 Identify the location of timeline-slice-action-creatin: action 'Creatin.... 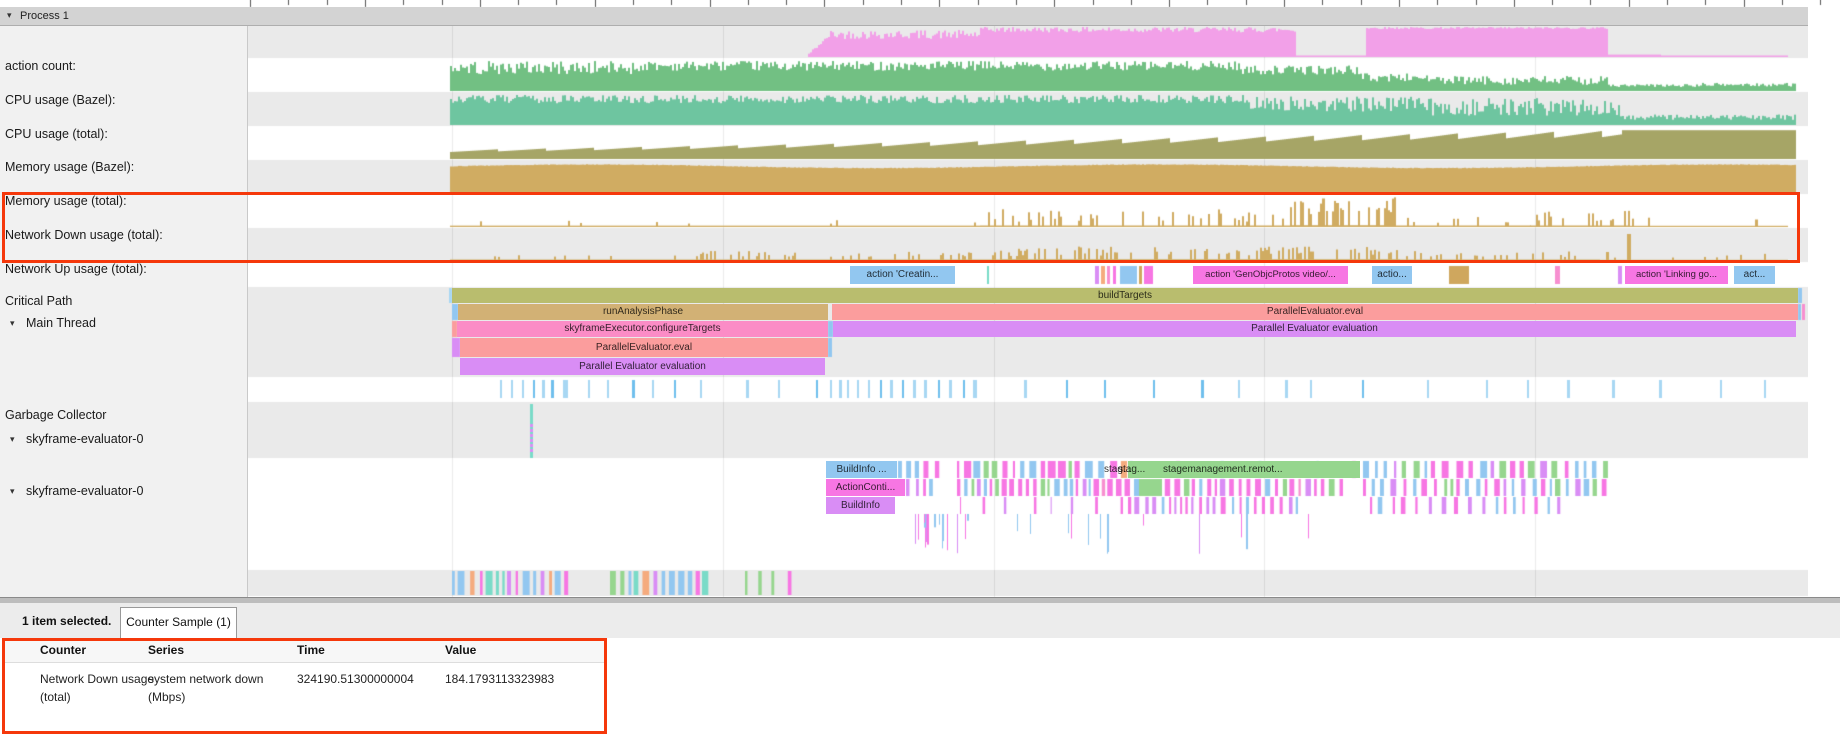
(902, 275).